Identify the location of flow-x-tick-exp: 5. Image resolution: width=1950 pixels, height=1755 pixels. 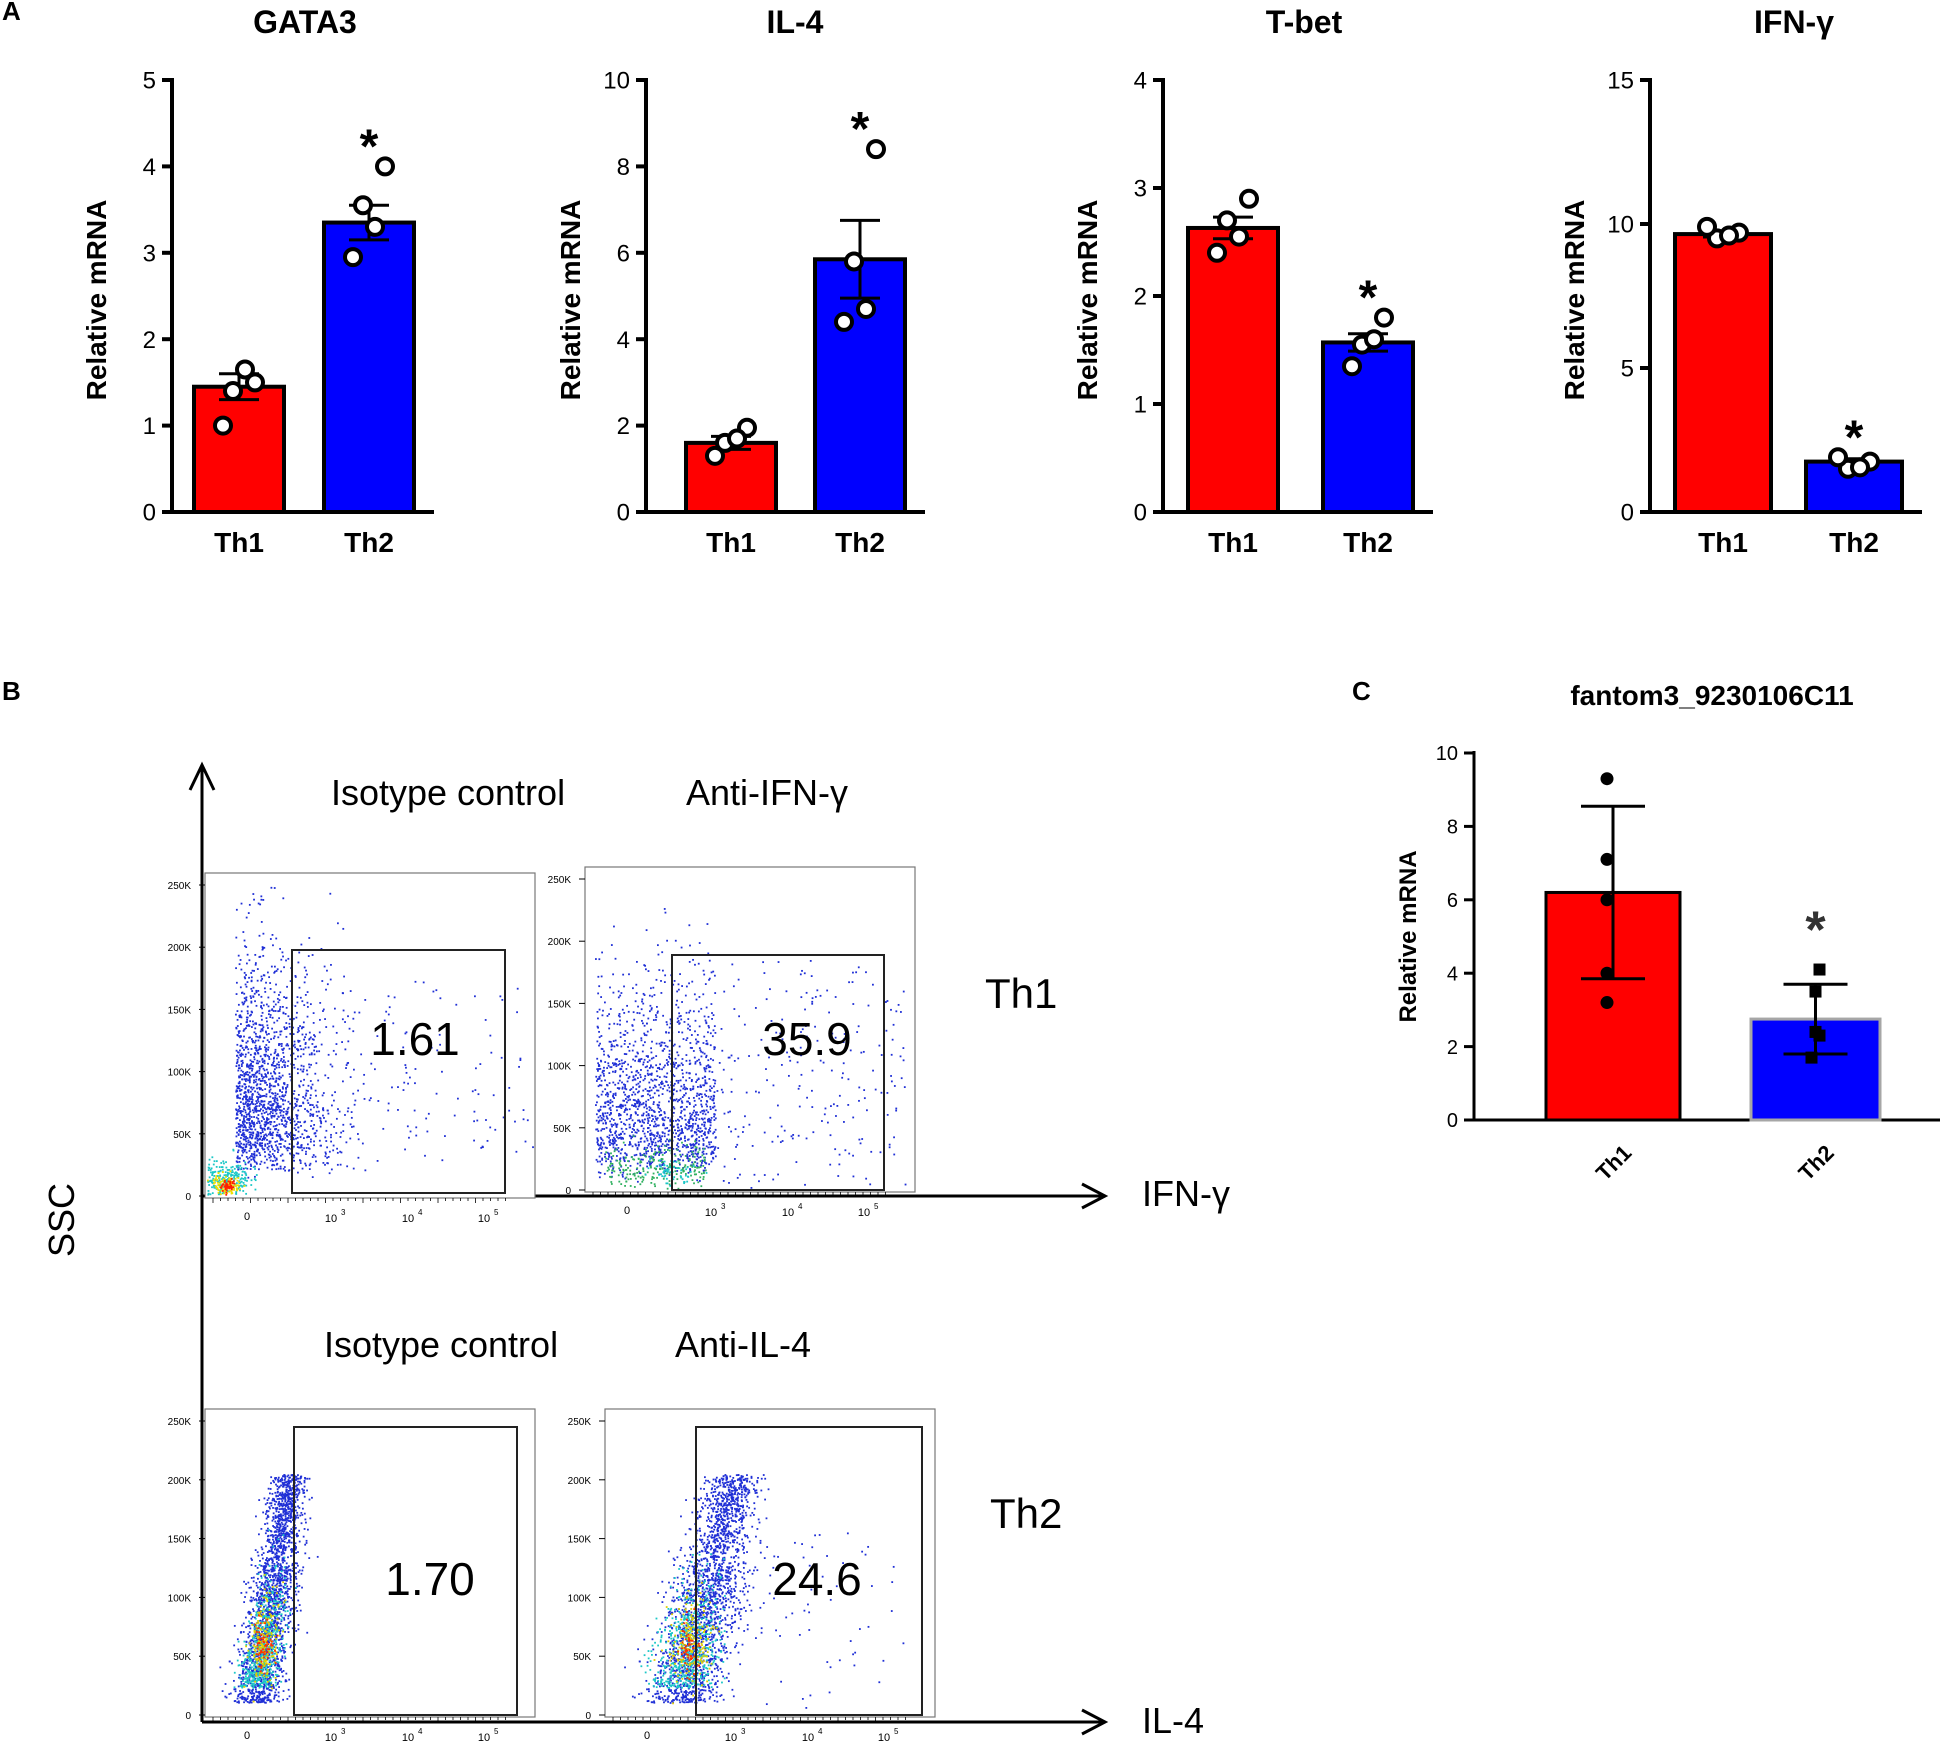
(496, 1212).